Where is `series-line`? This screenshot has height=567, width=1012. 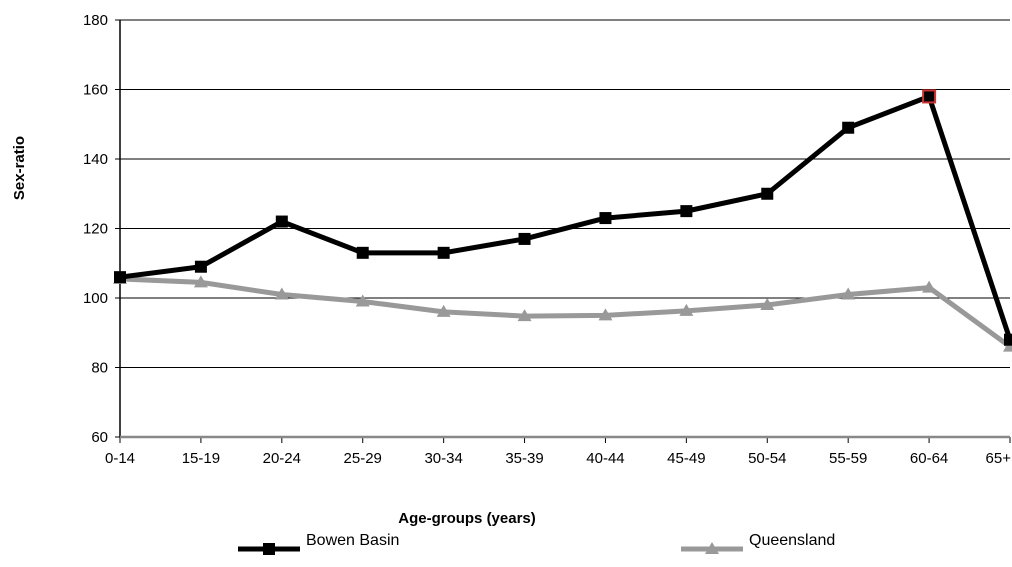
series-line is located at coordinates (565, 312).